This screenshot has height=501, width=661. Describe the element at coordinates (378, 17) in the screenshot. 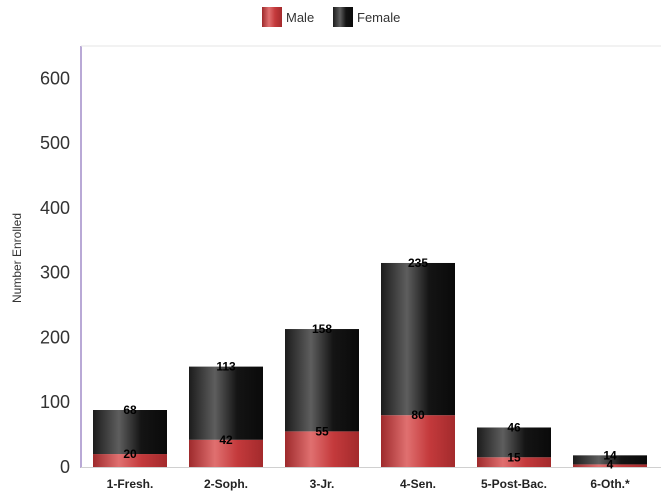

I see `legend-label-female: Female` at that location.